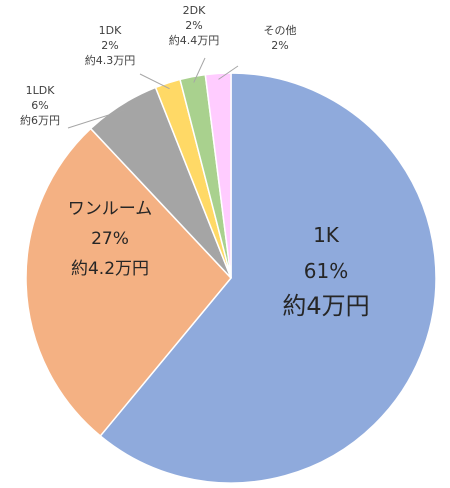  I want to click on slice-label-2dk: 2DK 2%約4.4万円, so click(194, 25).